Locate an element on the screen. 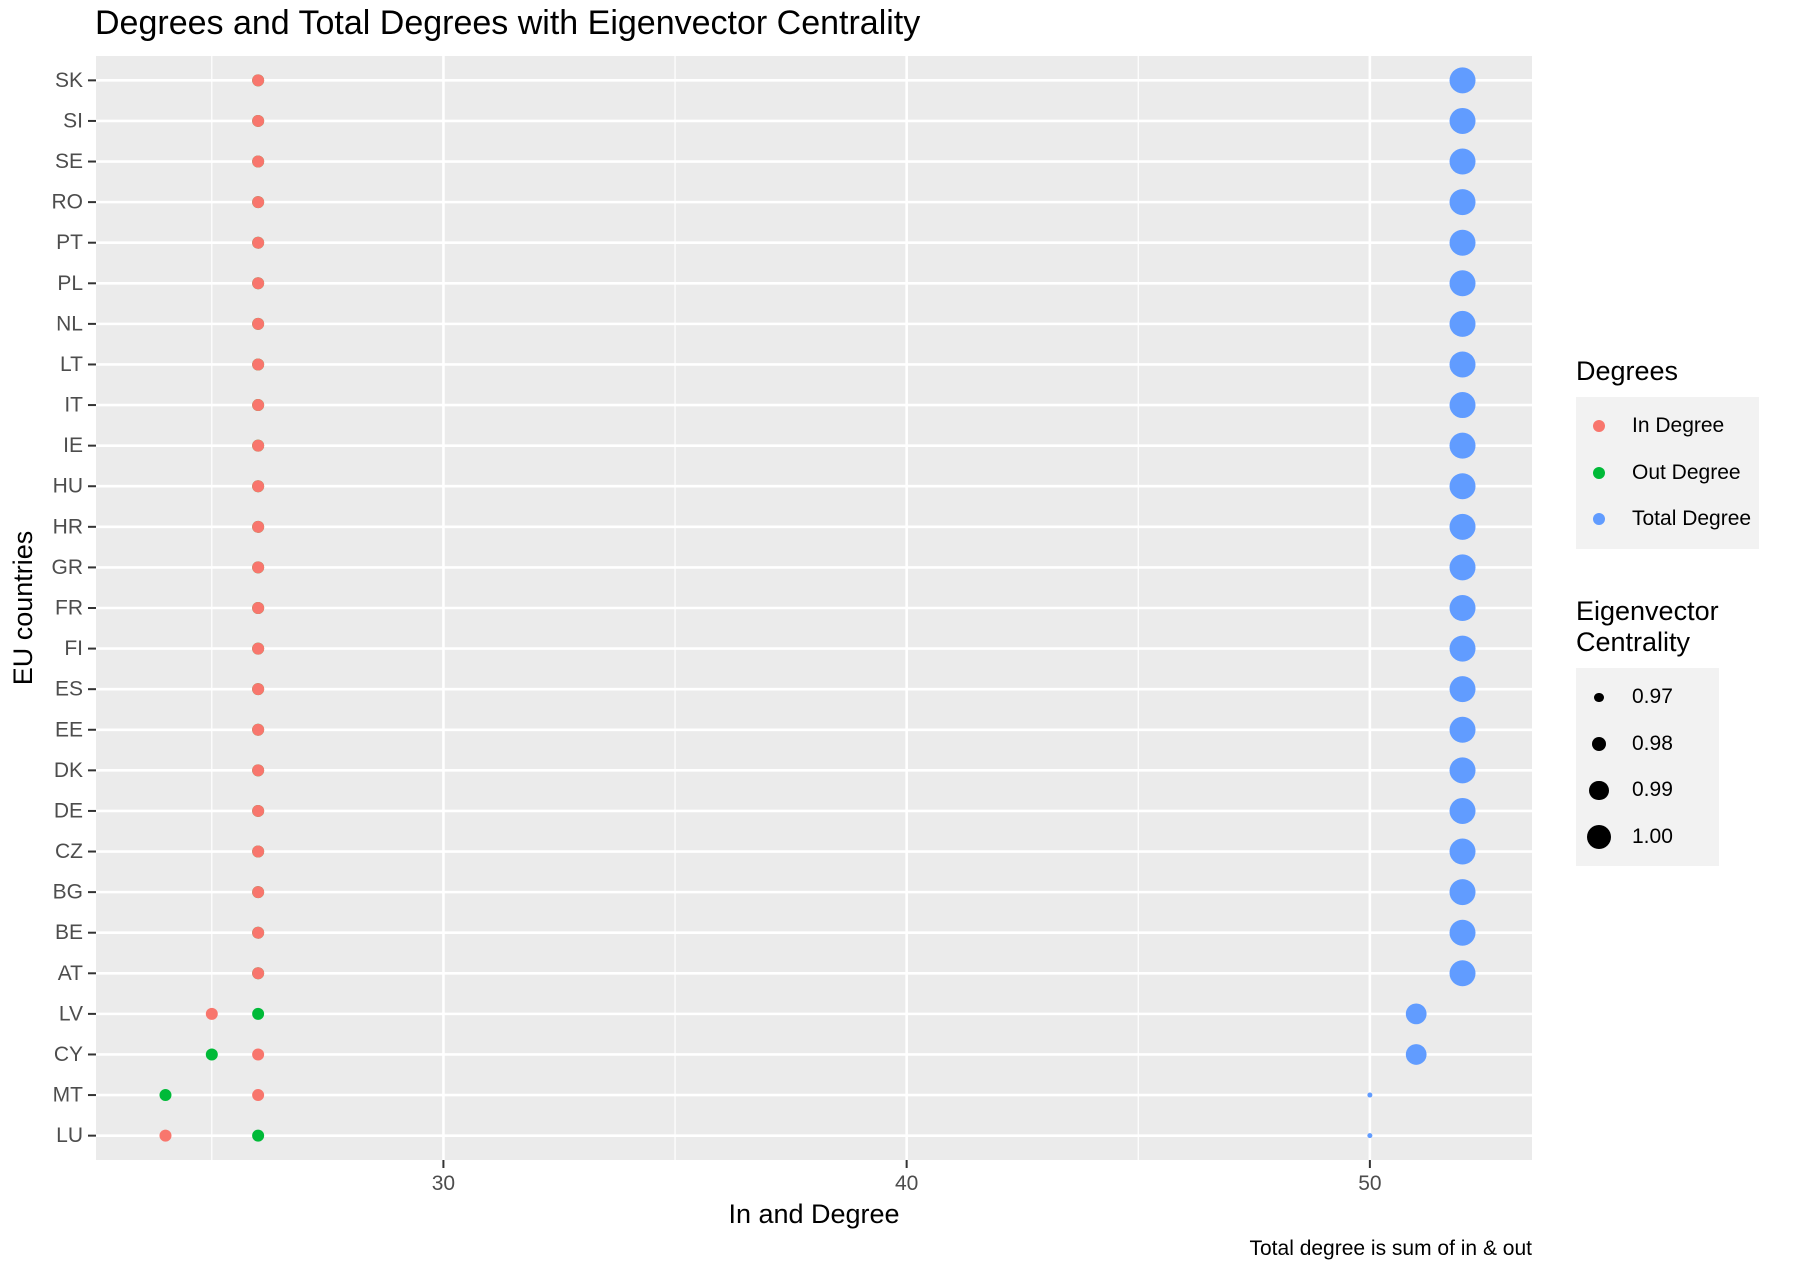 This screenshot has width=1802, height=1266. centrality-legend: Eigenvector Centrality 0.97 0.98 0.99 1.00 is located at coordinates (1647, 731).